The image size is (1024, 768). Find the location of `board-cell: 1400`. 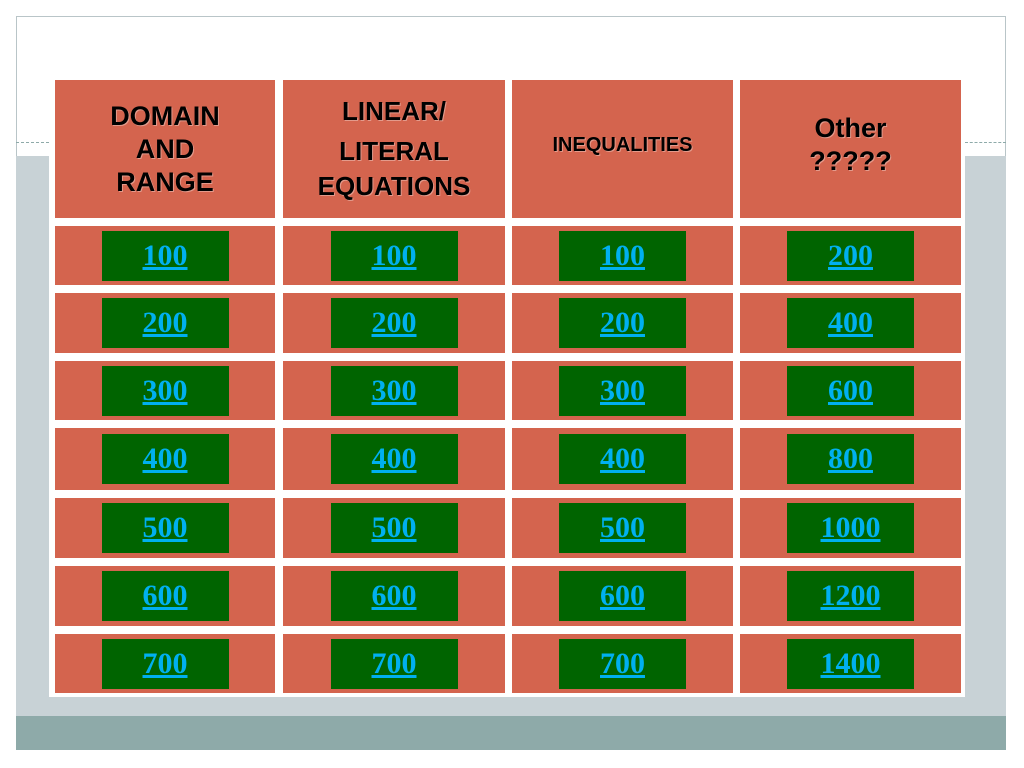

board-cell: 1400 is located at coordinates (850, 663).